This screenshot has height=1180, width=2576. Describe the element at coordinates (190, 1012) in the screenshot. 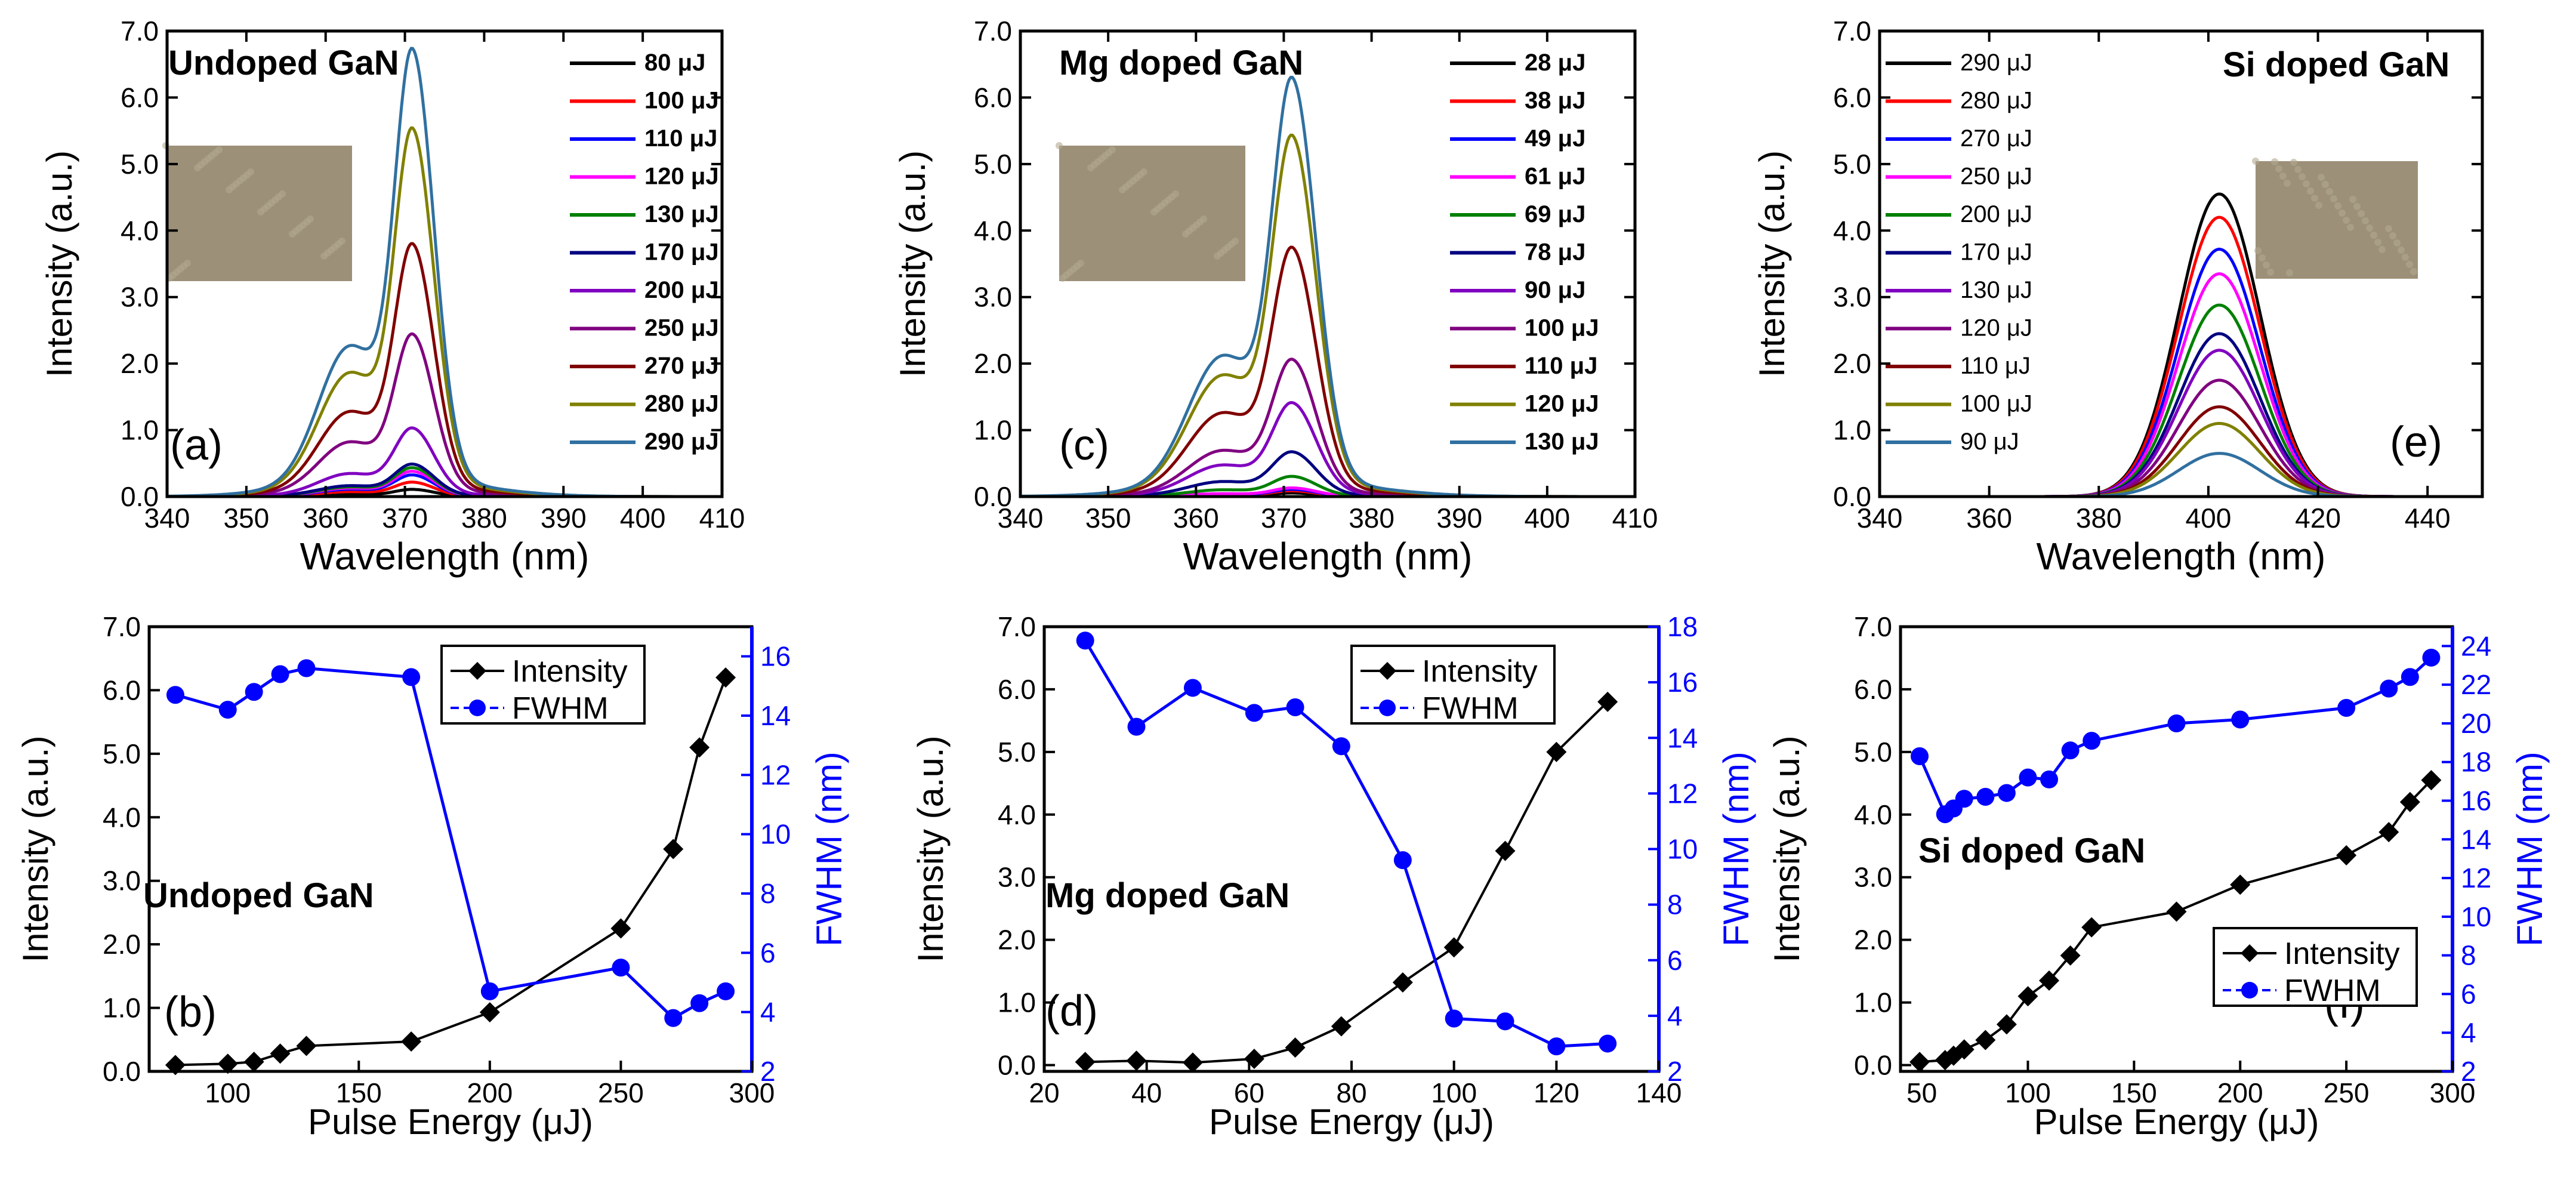

I see `panel-tag: (b)` at that location.